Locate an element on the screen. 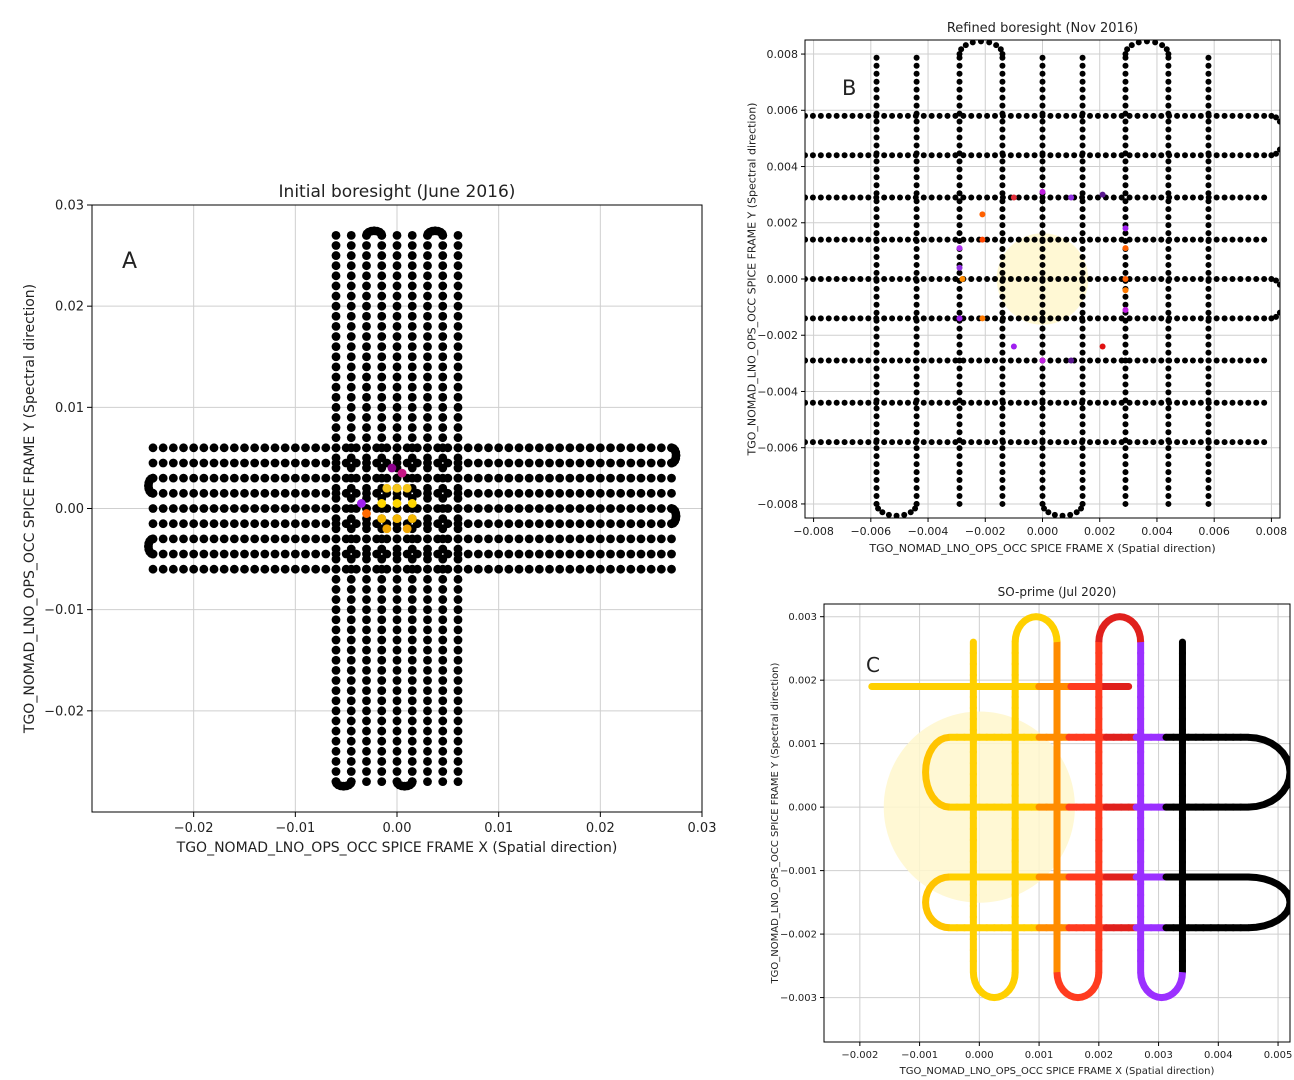 The height and width of the screenshot is (1080, 1294). highlighted-point is located at coordinates (397, 503).